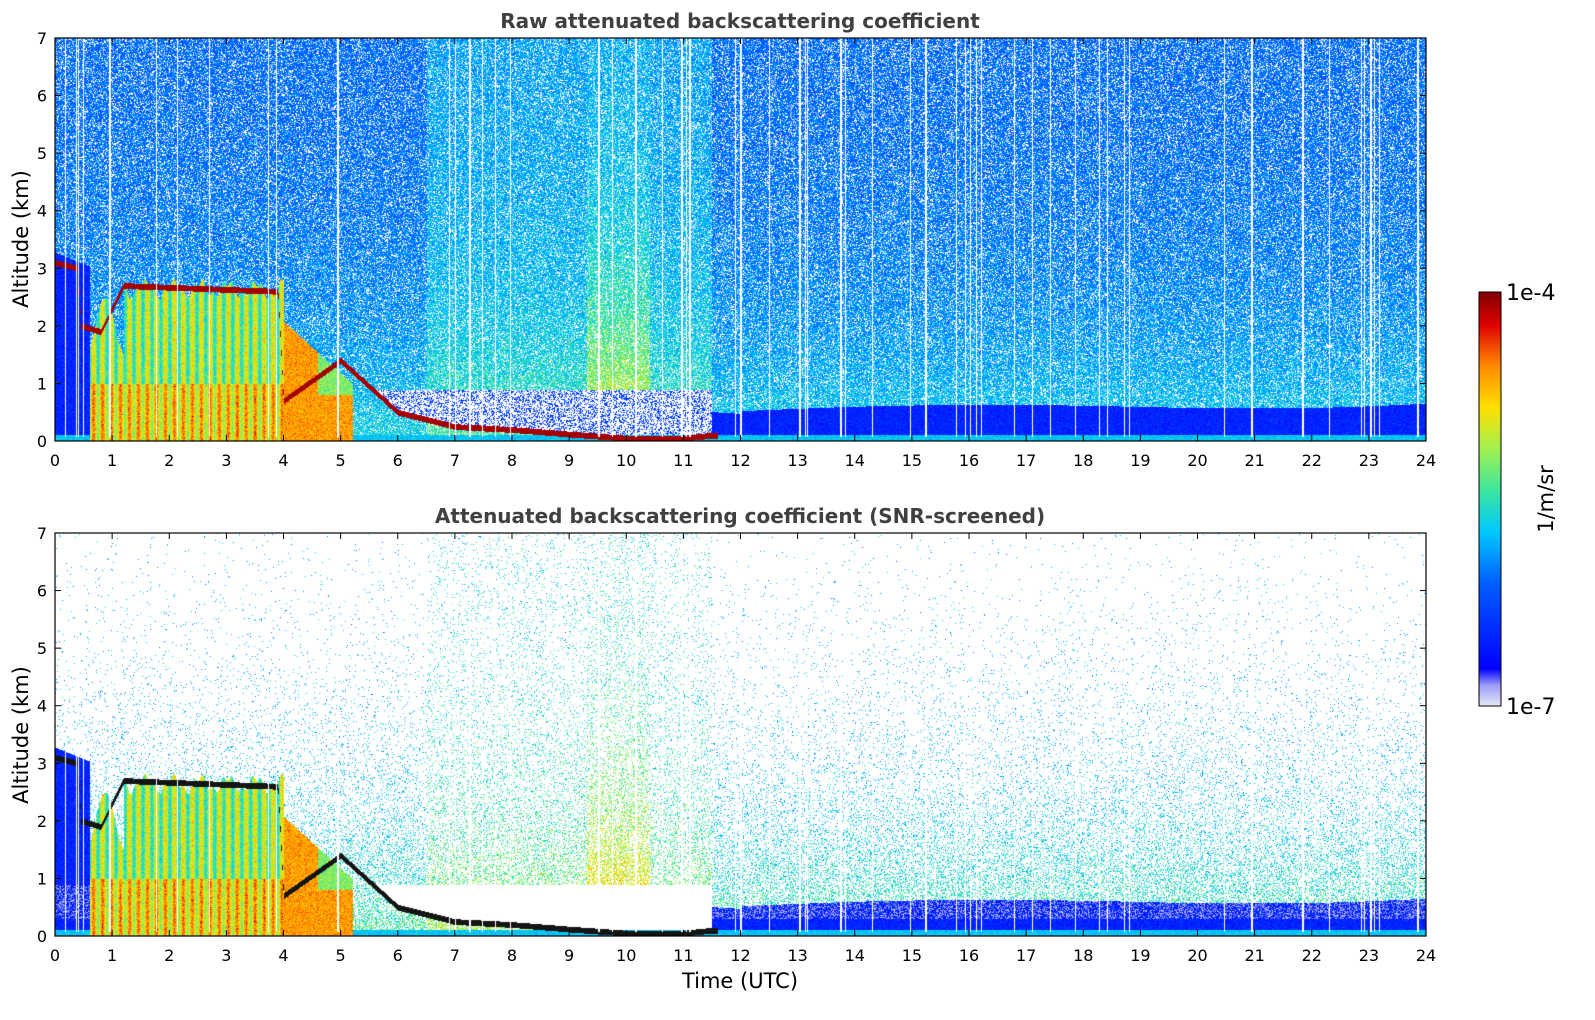  Describe the element at coordinates (1546, 499) in the screenshot. I see `colorbar-unit-label: 1/m/sr` at that location.